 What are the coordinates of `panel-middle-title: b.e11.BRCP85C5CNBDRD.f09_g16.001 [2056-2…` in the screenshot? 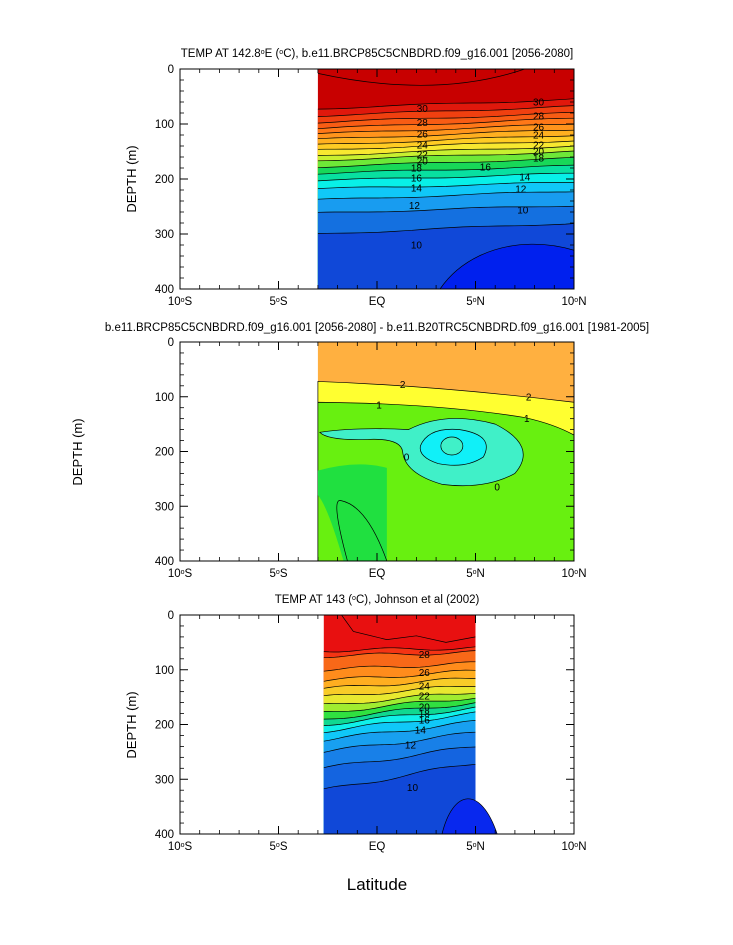 It's located at (377, 328).